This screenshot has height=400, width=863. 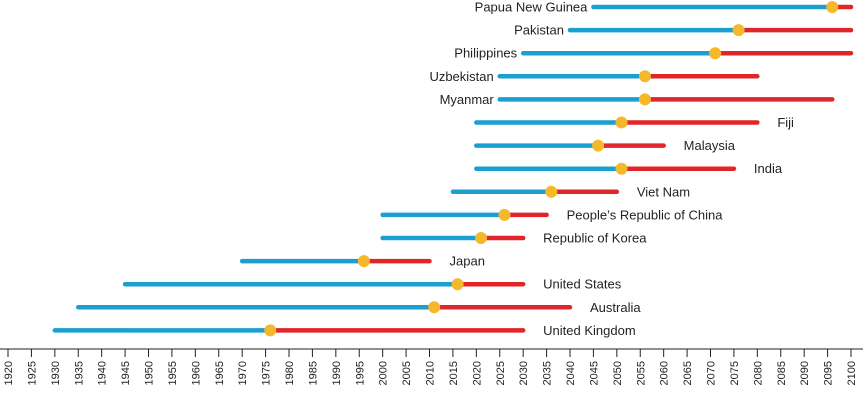 What do you see at coordinates (384, 373) in the screenshot?
I see `x-tick-label: 2000` at bounding box center [384, 373].